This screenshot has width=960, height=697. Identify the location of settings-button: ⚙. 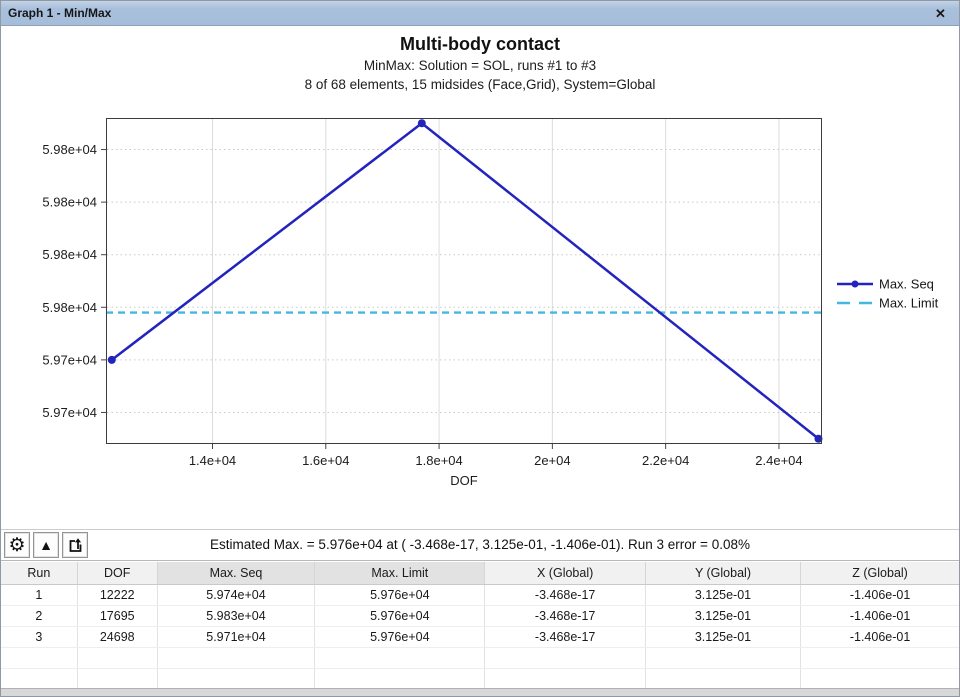
(17, 545).